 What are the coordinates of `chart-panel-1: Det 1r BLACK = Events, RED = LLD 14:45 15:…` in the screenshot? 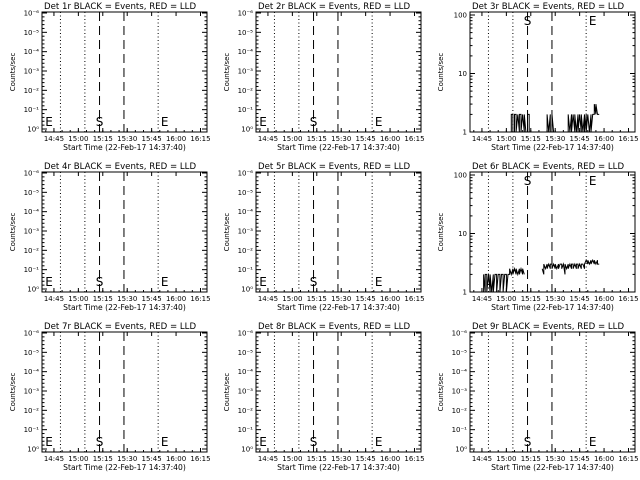 It's located at (110, 77).